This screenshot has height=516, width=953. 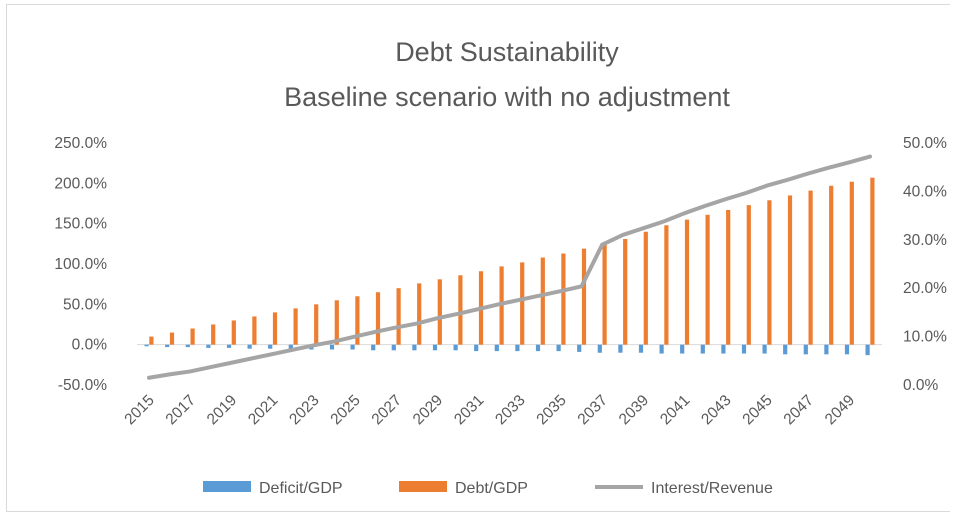 What do you see at coordinates (593, 410) in the screenshot?
I see `x-tick-label: 2037` at bounding box center [593, 410].